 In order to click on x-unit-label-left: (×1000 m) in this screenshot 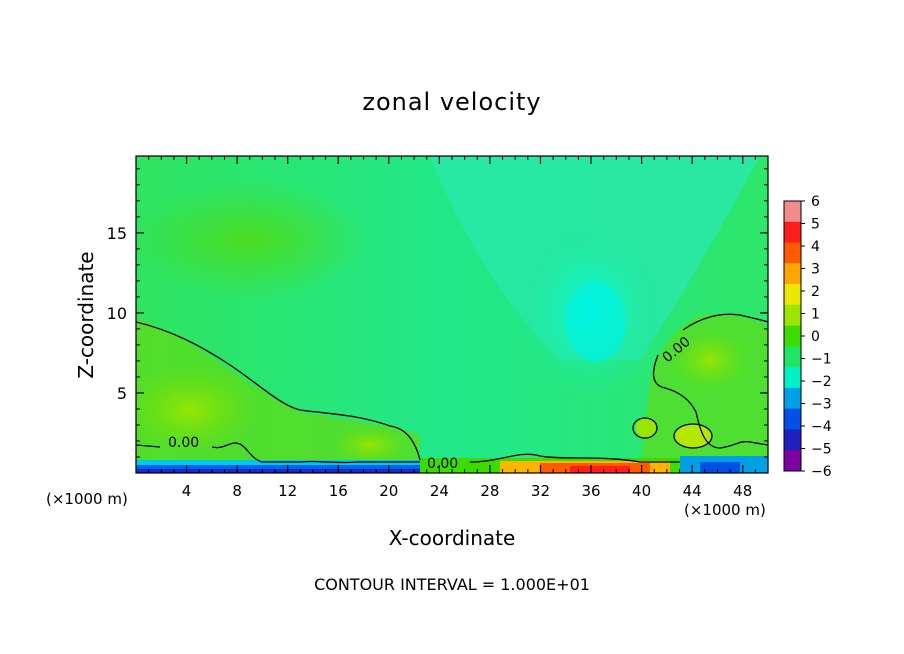, I will do `click(87, 499)`.